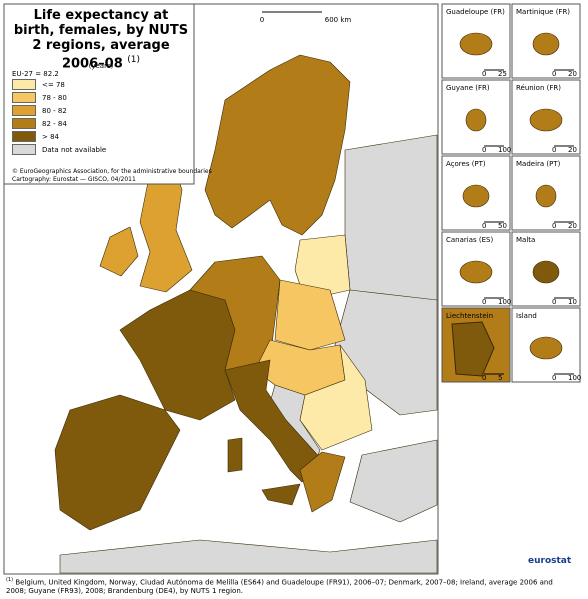 This screenshot has height=599, width=588. What do you see at coordinates (54, 110) in the screenshot?
I see `legend-label: 80 - 82` at bounding box center [54, 110].